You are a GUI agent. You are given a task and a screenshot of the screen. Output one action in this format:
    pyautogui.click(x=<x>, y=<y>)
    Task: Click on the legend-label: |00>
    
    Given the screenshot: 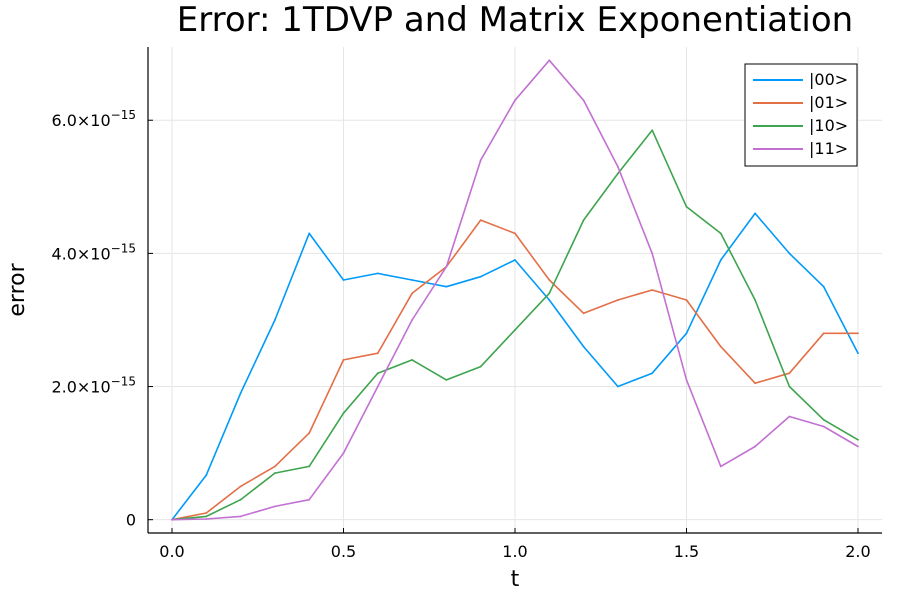 What is the action you would take?
    pyautogui.click(x=828, y=79)
    